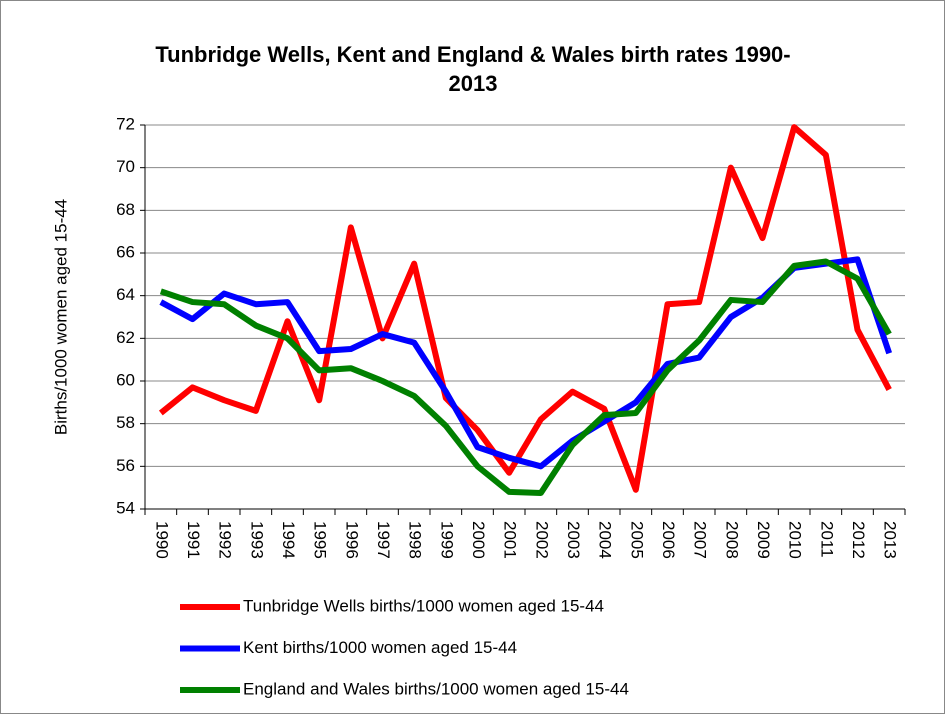 This screenshot has width=946, height=715. What do you see at coordinates (125, 337) in the screenshot?
I see `y-tick-label: 62` at bounding box center [125, 337].